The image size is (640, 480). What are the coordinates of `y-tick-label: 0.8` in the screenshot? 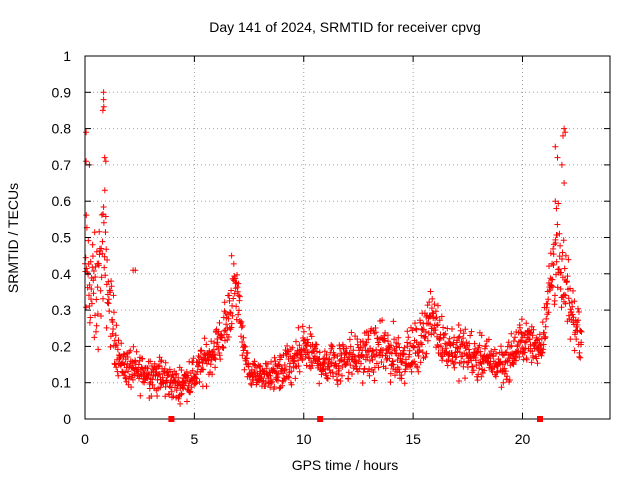 It's located at (62, 129).